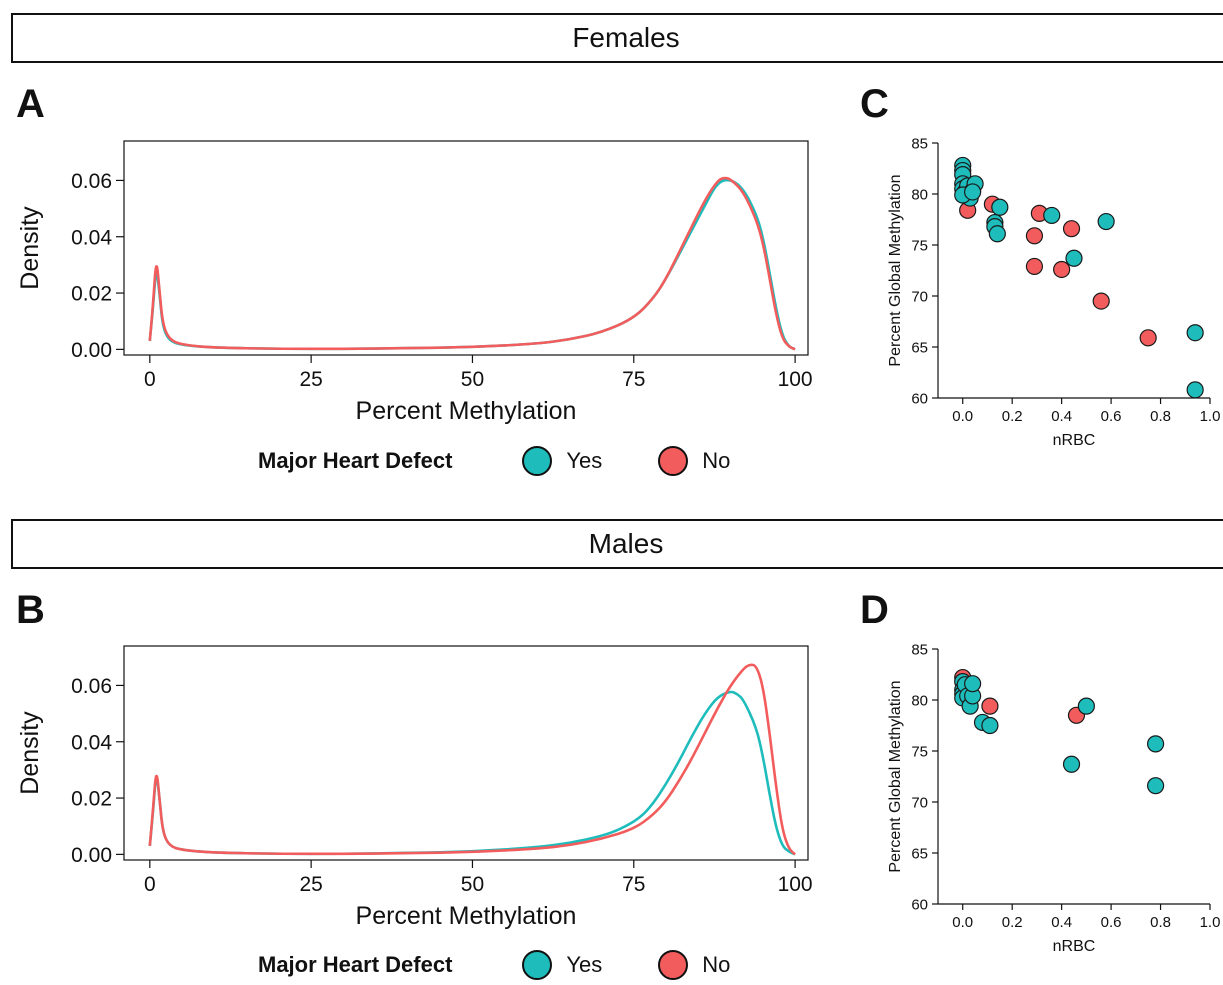  Describe the element at coordinates (919, 347) in the screenshot. I see `chart-c-y-tick-label: 65` at that location.